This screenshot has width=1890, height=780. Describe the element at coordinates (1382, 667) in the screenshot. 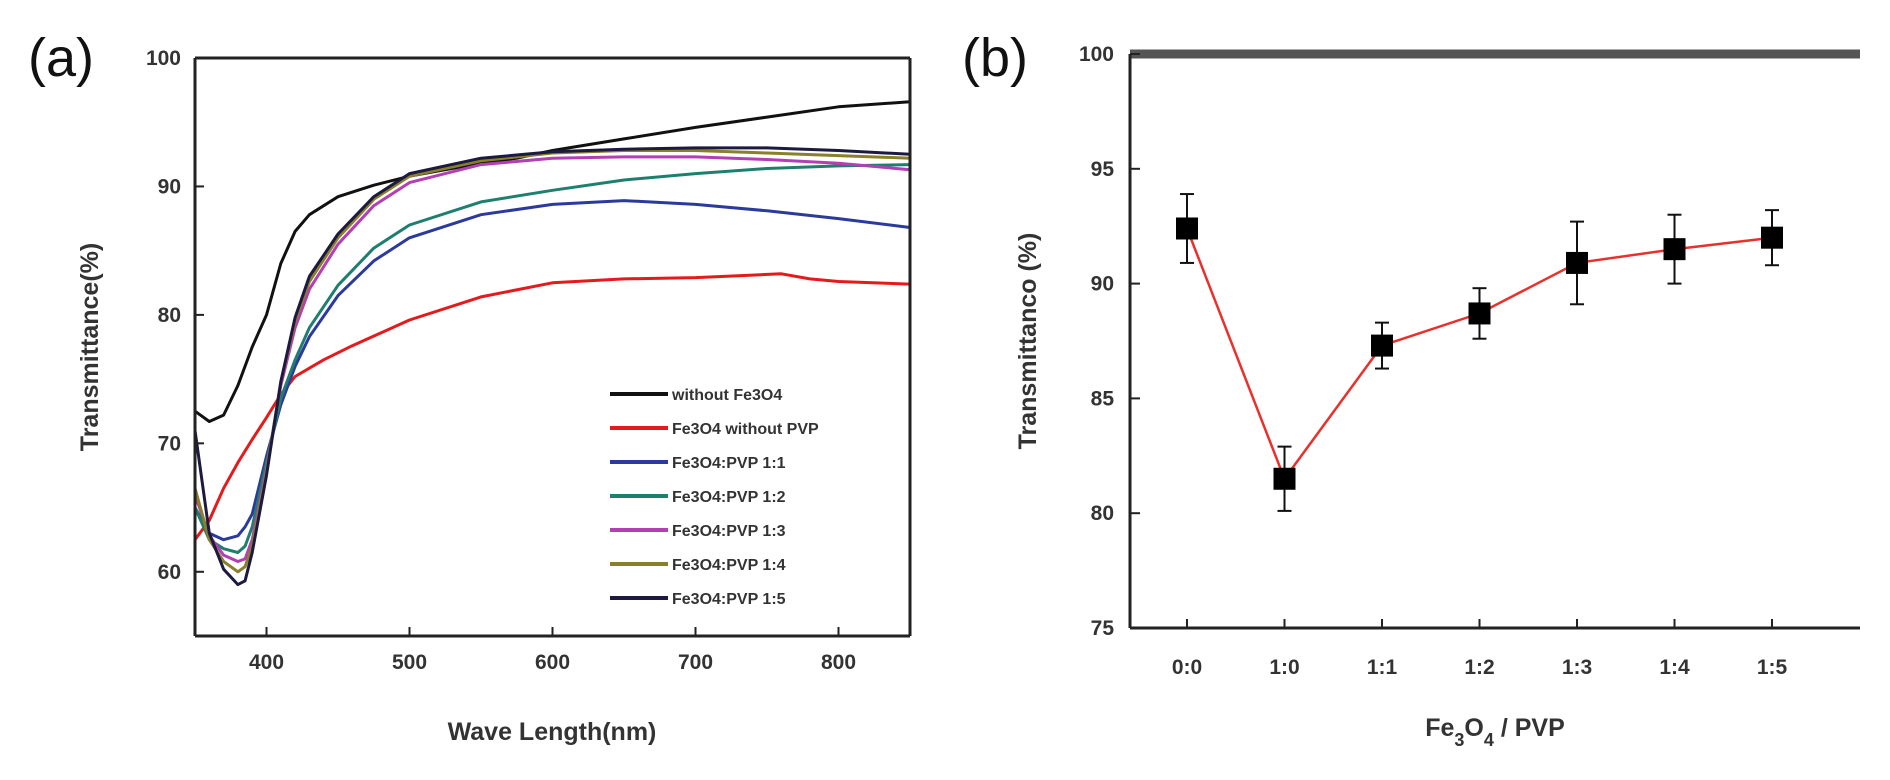

I see `chart-b-x-tick-label: 1:1` at that location.